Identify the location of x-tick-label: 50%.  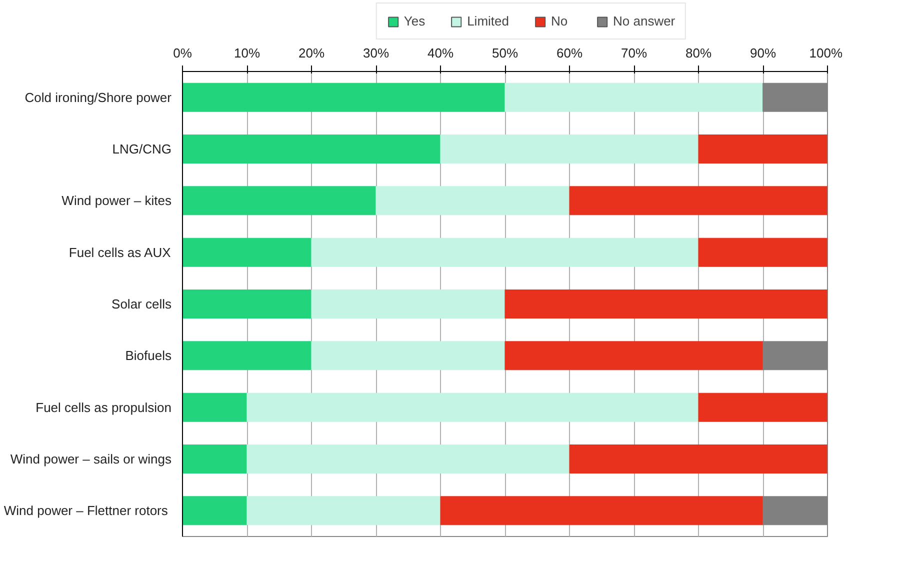
(505, 53).